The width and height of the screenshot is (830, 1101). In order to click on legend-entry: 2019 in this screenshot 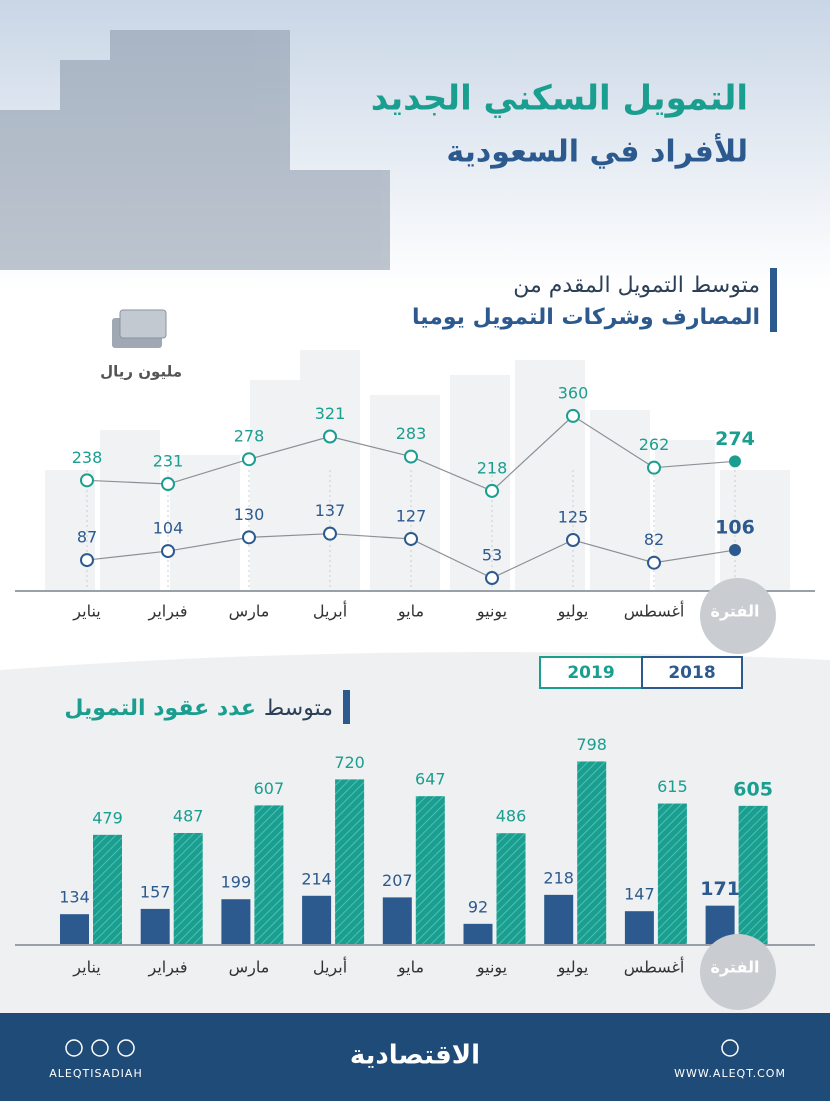, I will do `click(590, 673)`.